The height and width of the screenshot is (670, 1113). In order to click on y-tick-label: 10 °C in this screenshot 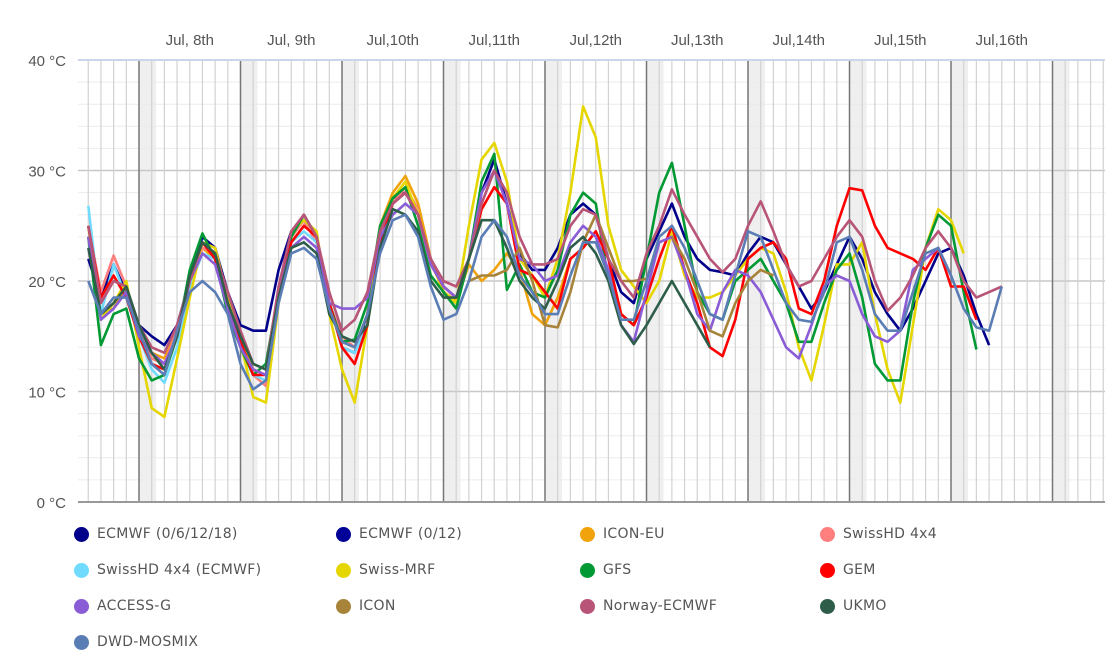, I will do `click(47, 393)`.